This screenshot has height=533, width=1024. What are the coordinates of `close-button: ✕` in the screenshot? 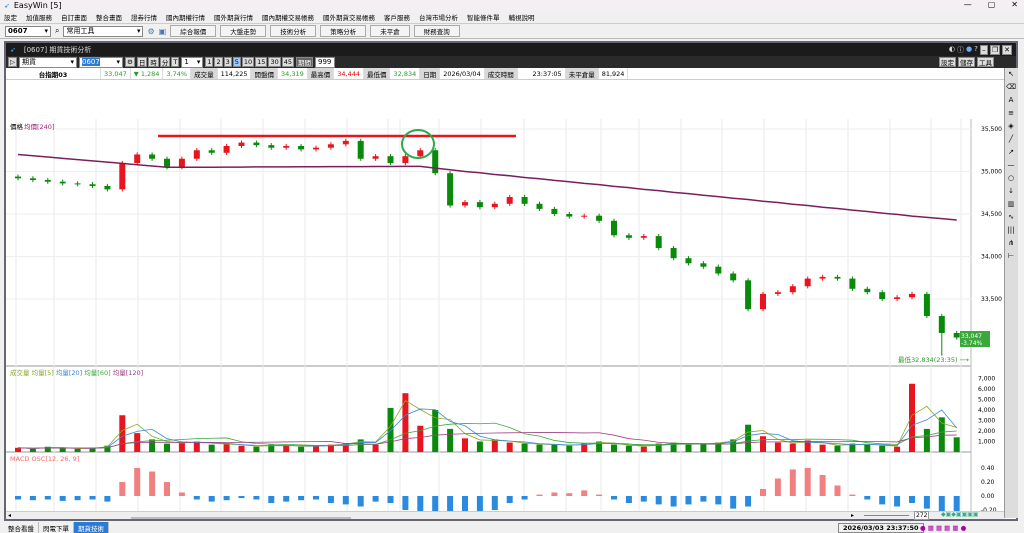 It's located at (1014, 4).